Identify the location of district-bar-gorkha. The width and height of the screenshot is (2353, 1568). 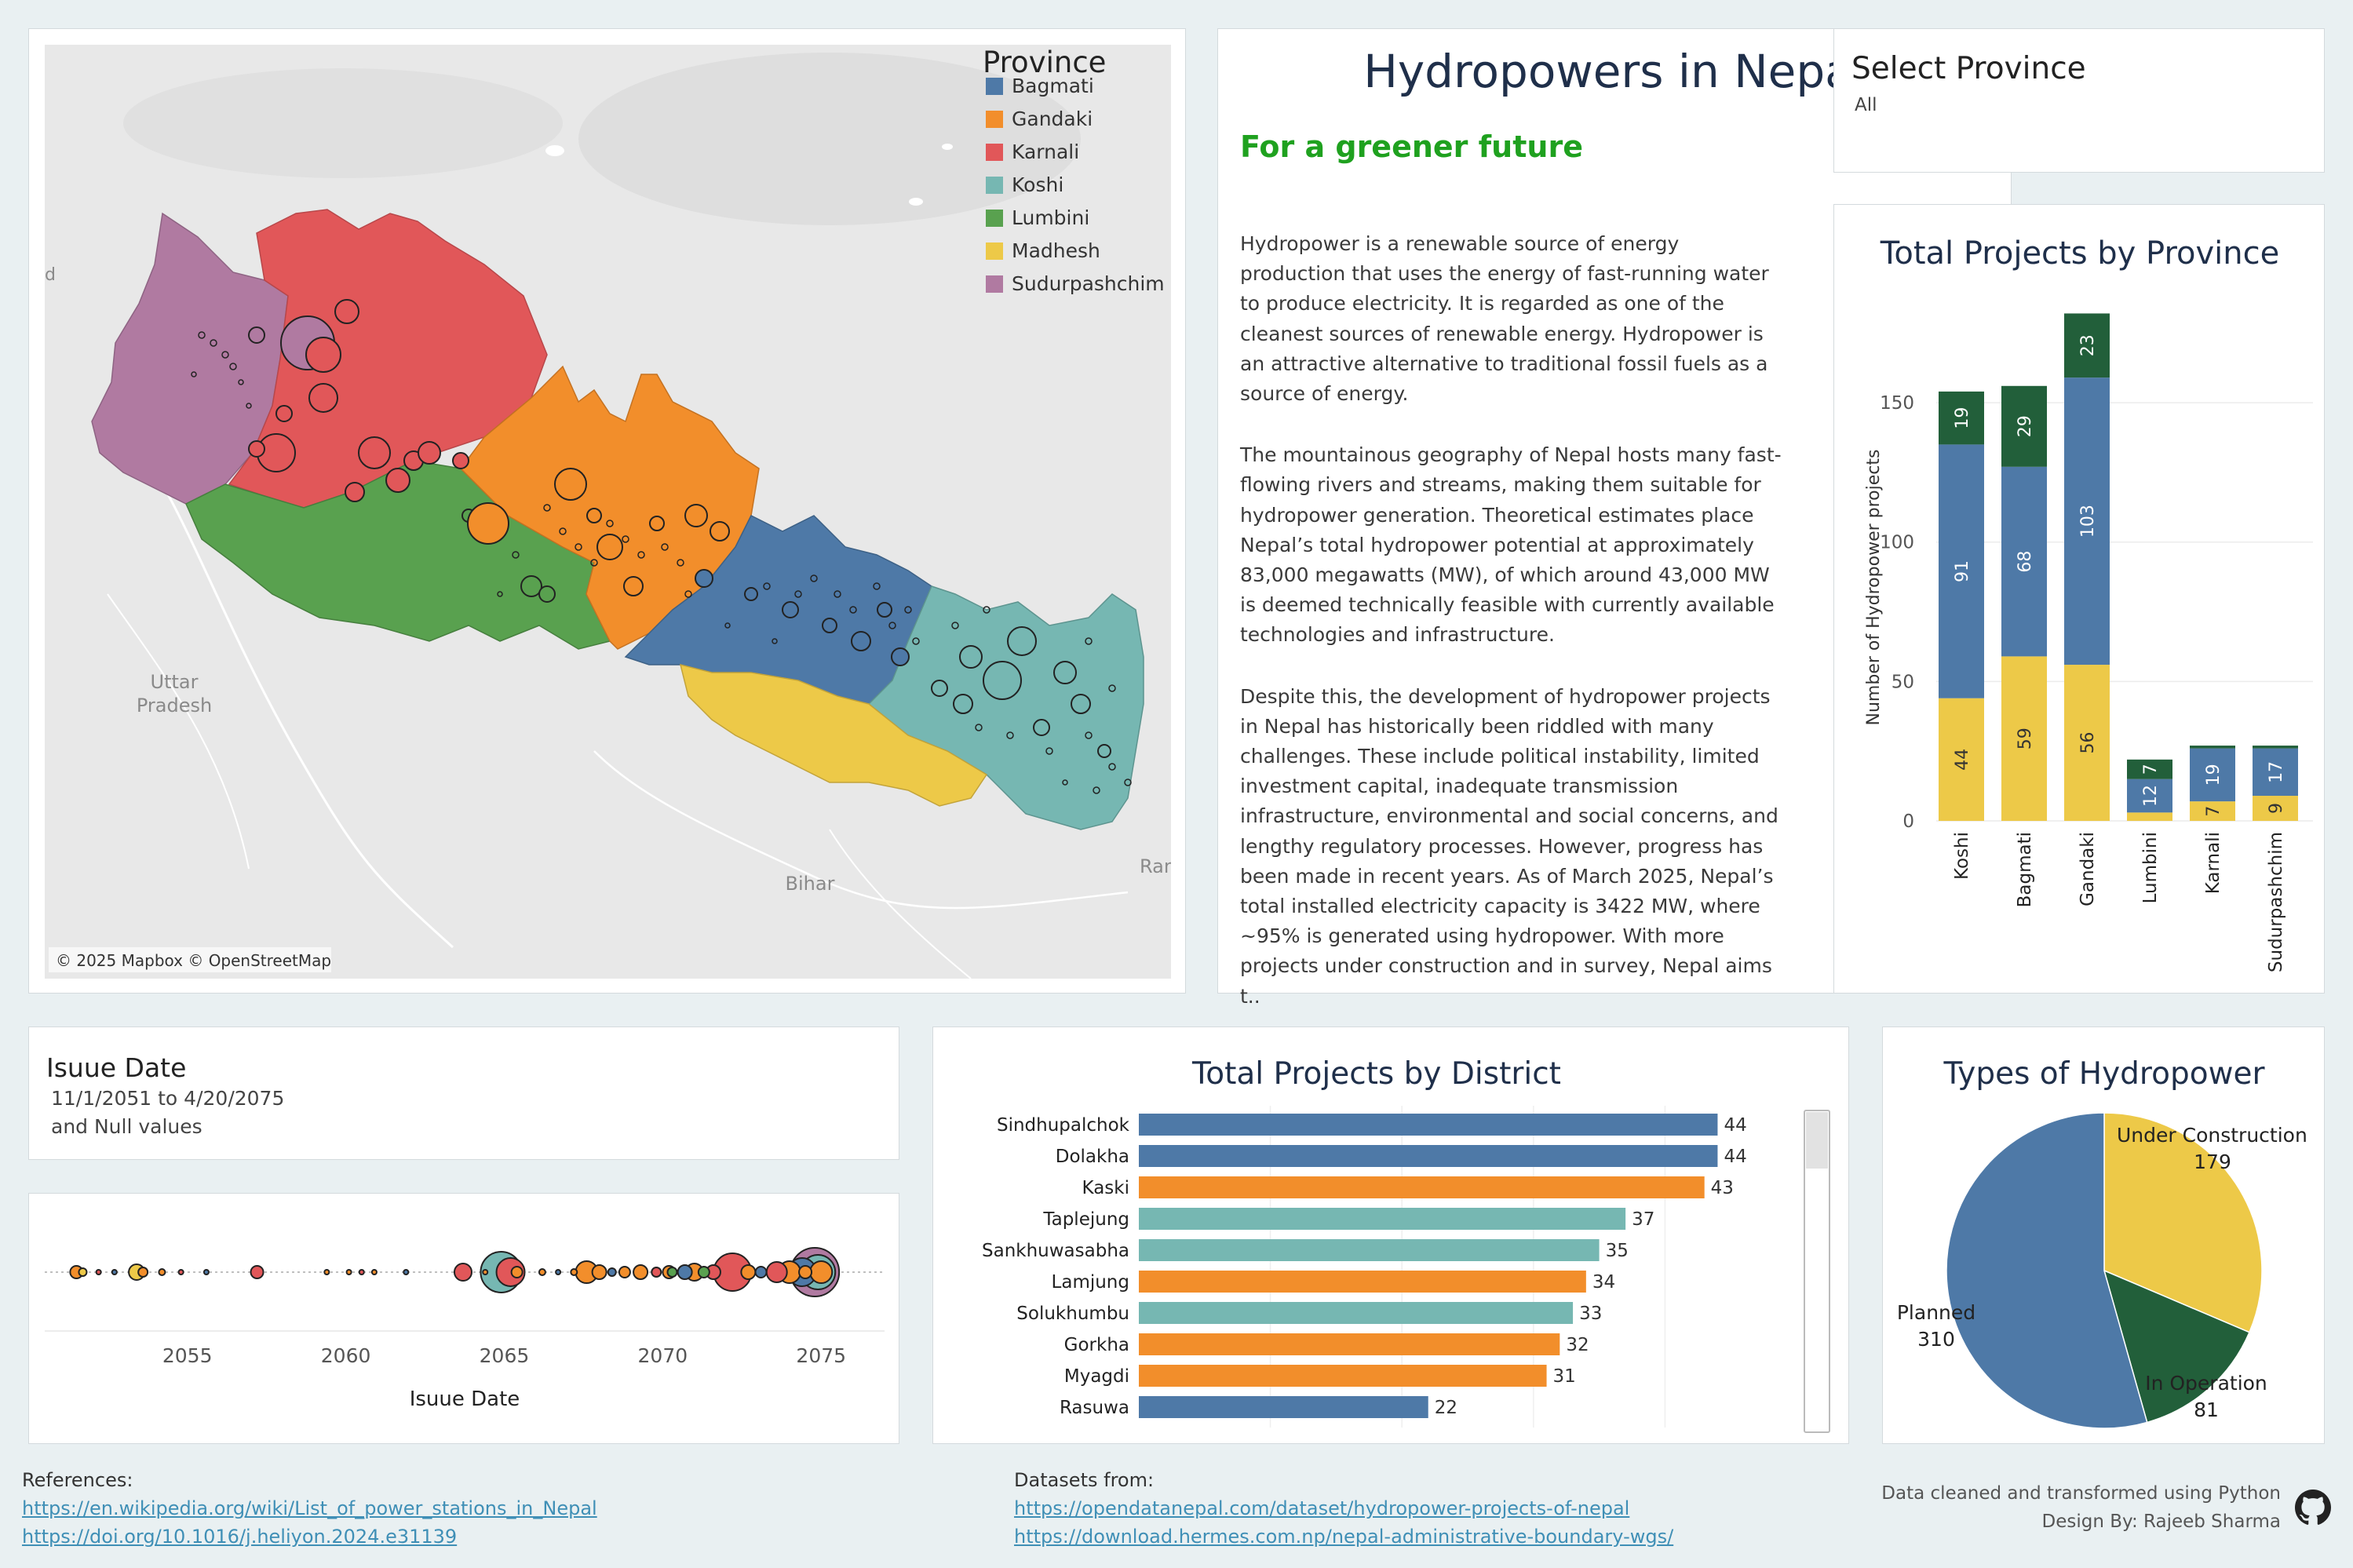
(1350, 1344).